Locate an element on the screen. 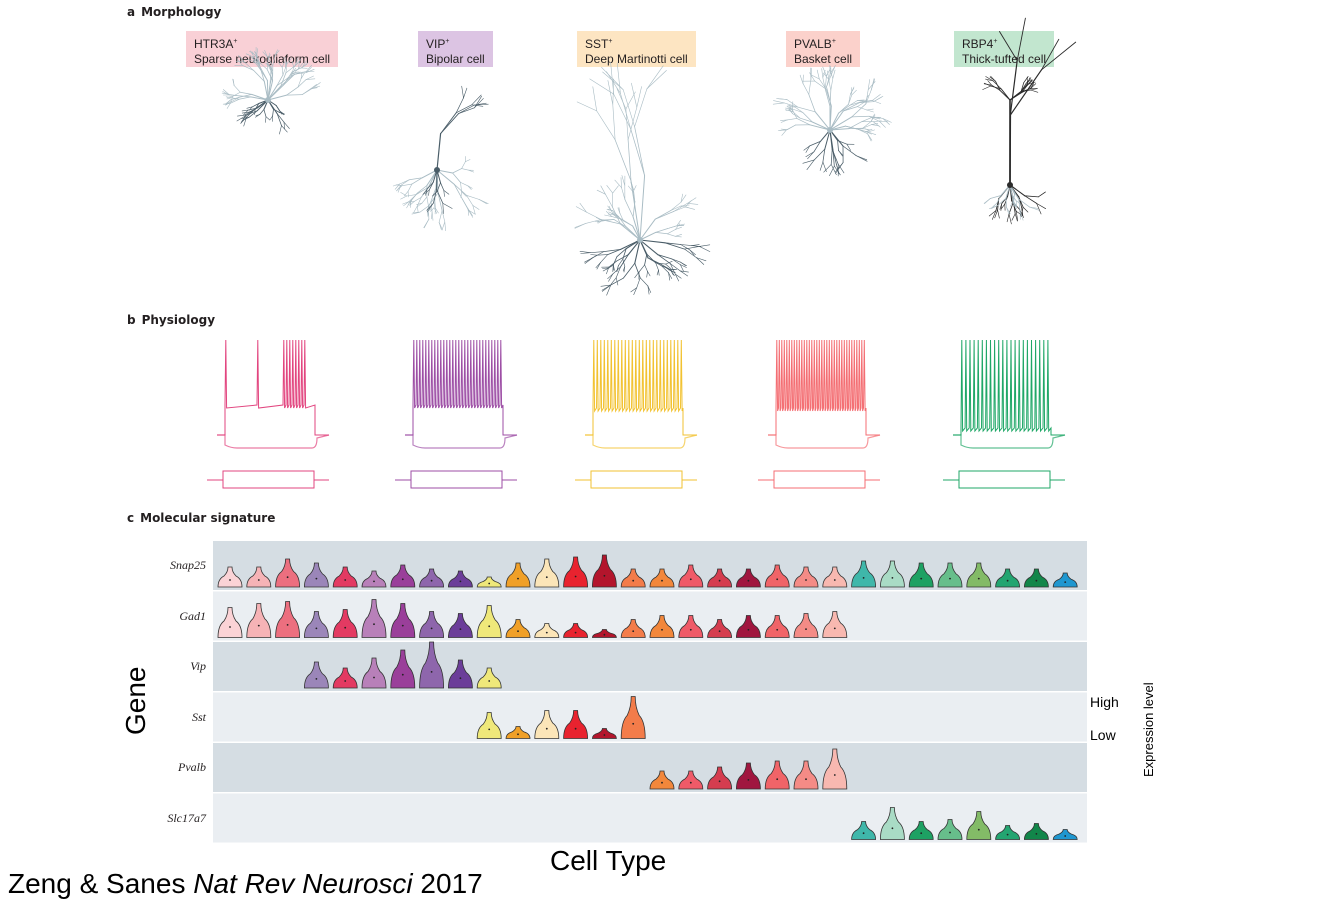  panel-b-title: Physiology is located at coordinates (178, 320).